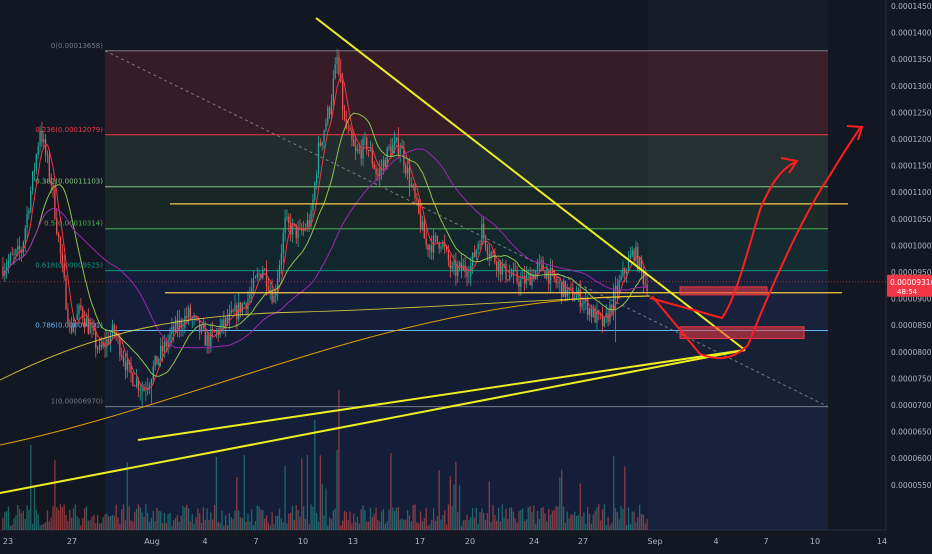 The image size is (932, 554). What do you see at coordinates (911, 245) in the screenshot?
I see `y-axis-tick-label: 0.00010000` at bounding box center [911, 245].